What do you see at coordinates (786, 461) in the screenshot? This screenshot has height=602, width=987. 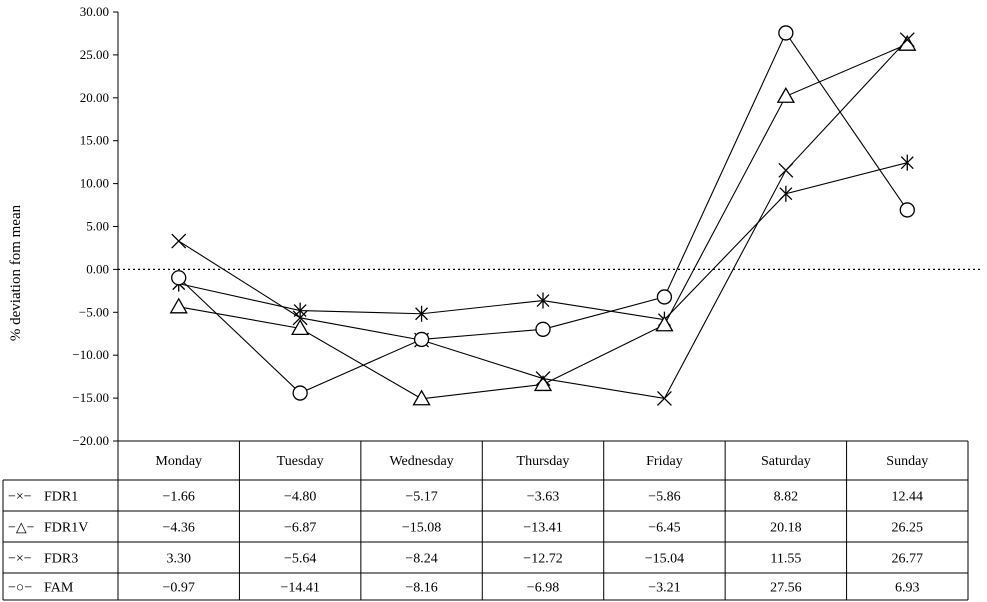 I see `category-label: Saturday` at bounding box center [786, 461].